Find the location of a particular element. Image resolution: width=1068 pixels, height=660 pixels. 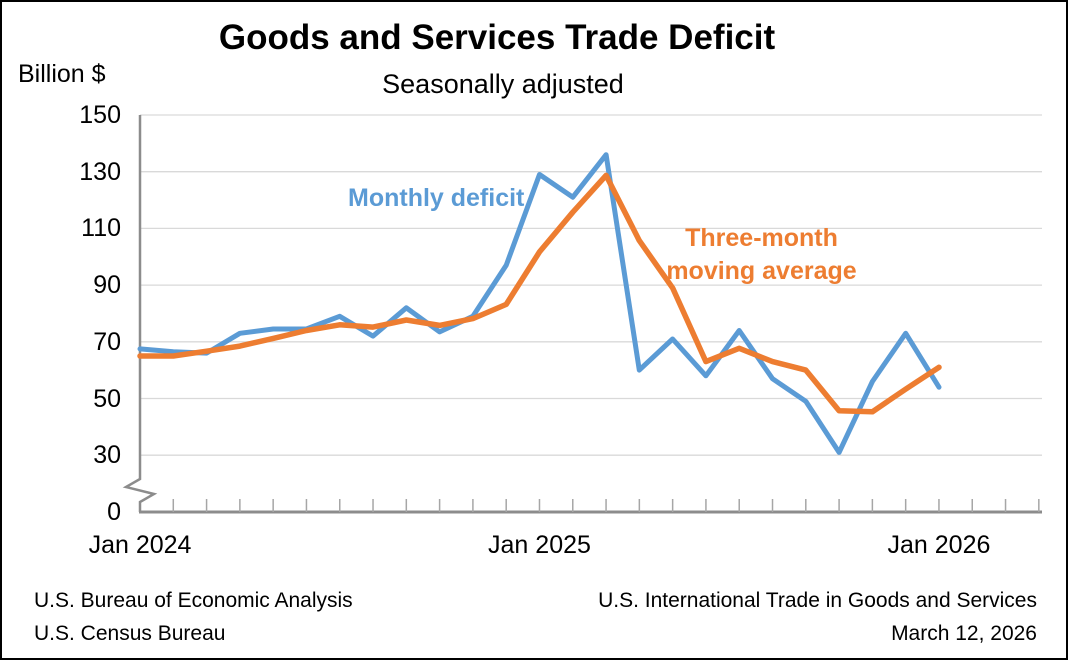

chart-title: Goods and Services Trade Deficit is located at coordinates (497, 37).